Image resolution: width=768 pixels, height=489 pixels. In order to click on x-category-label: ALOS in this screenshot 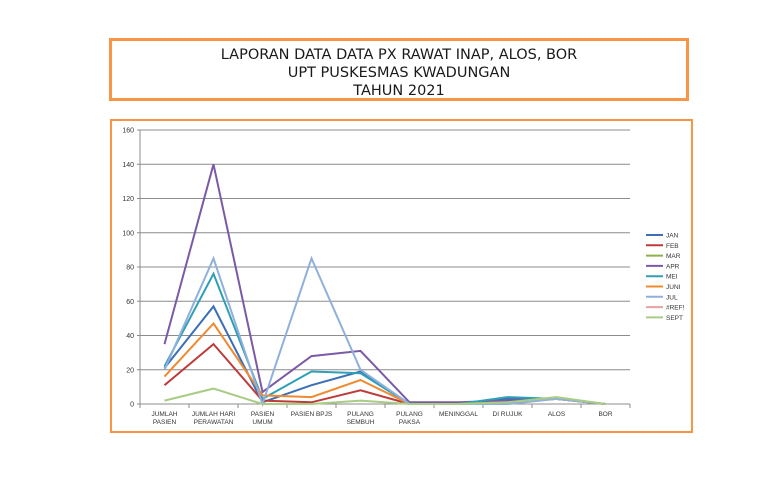, I will do `click(557, 414)`.